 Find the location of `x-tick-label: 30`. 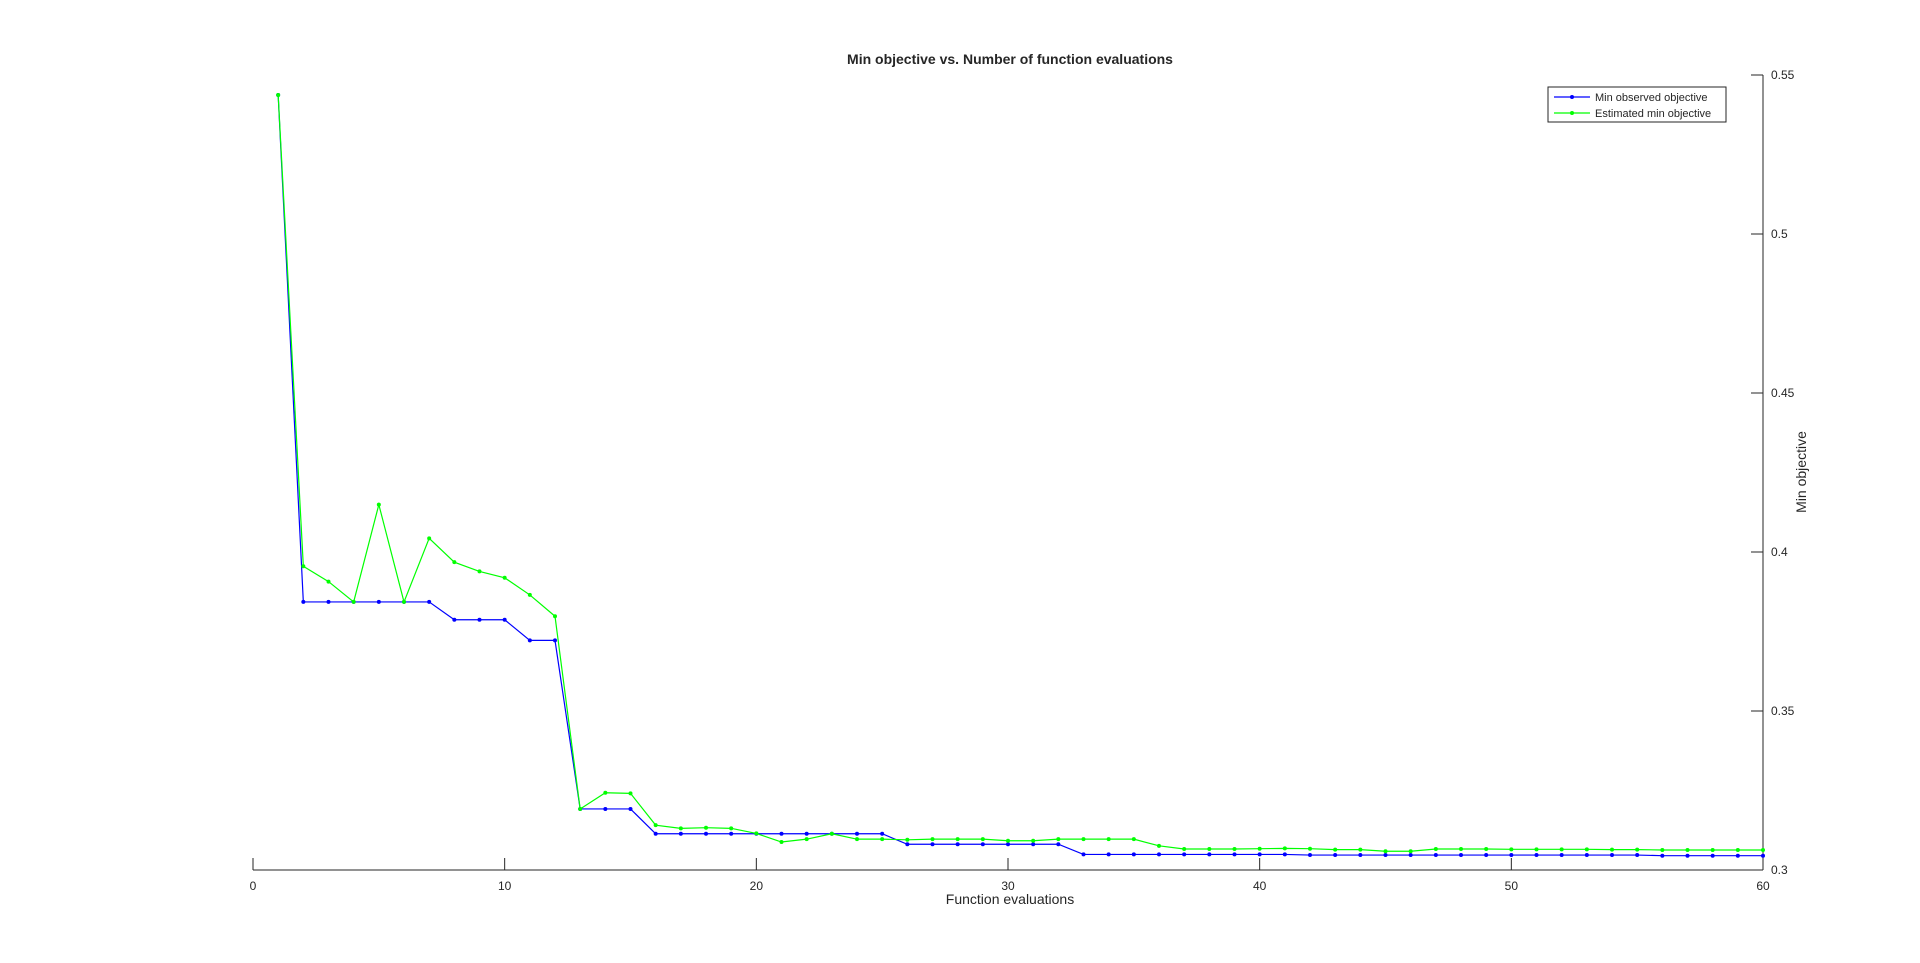

x-tick-label: 30 is located at coordinates (1008, 886).